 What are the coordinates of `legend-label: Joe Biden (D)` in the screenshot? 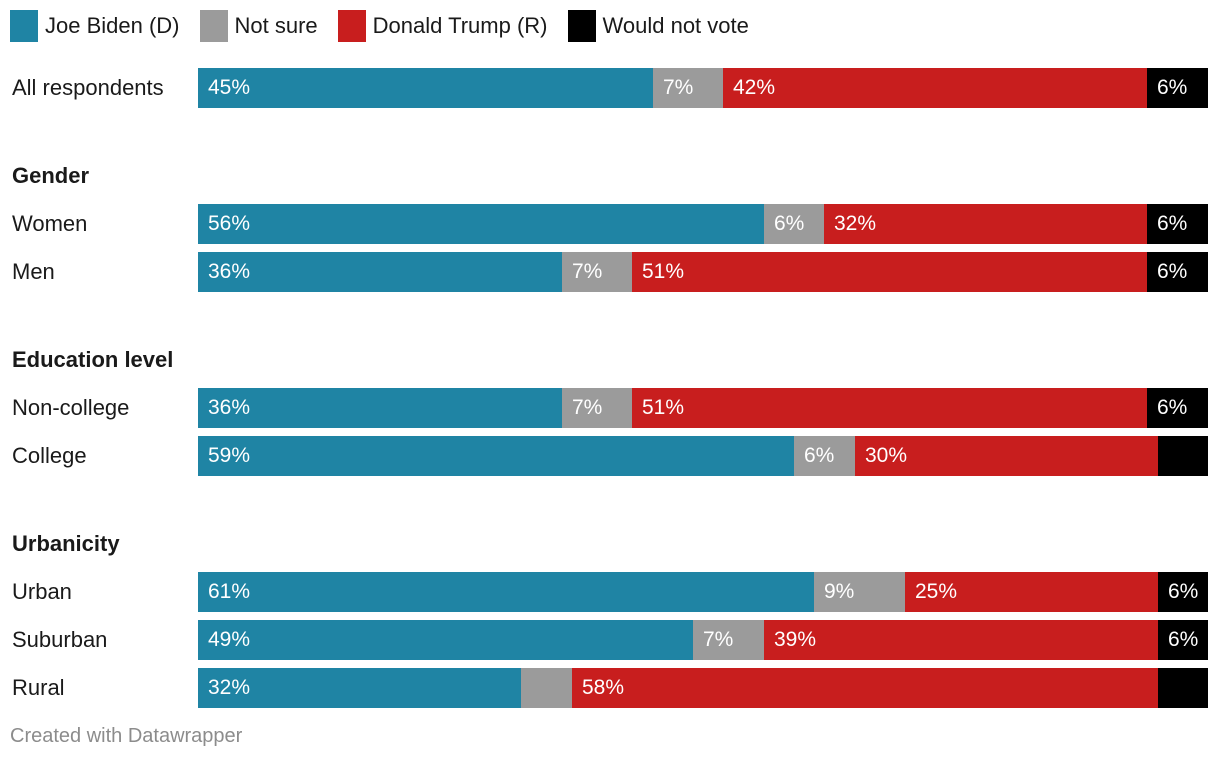 It's located at (112, 25).